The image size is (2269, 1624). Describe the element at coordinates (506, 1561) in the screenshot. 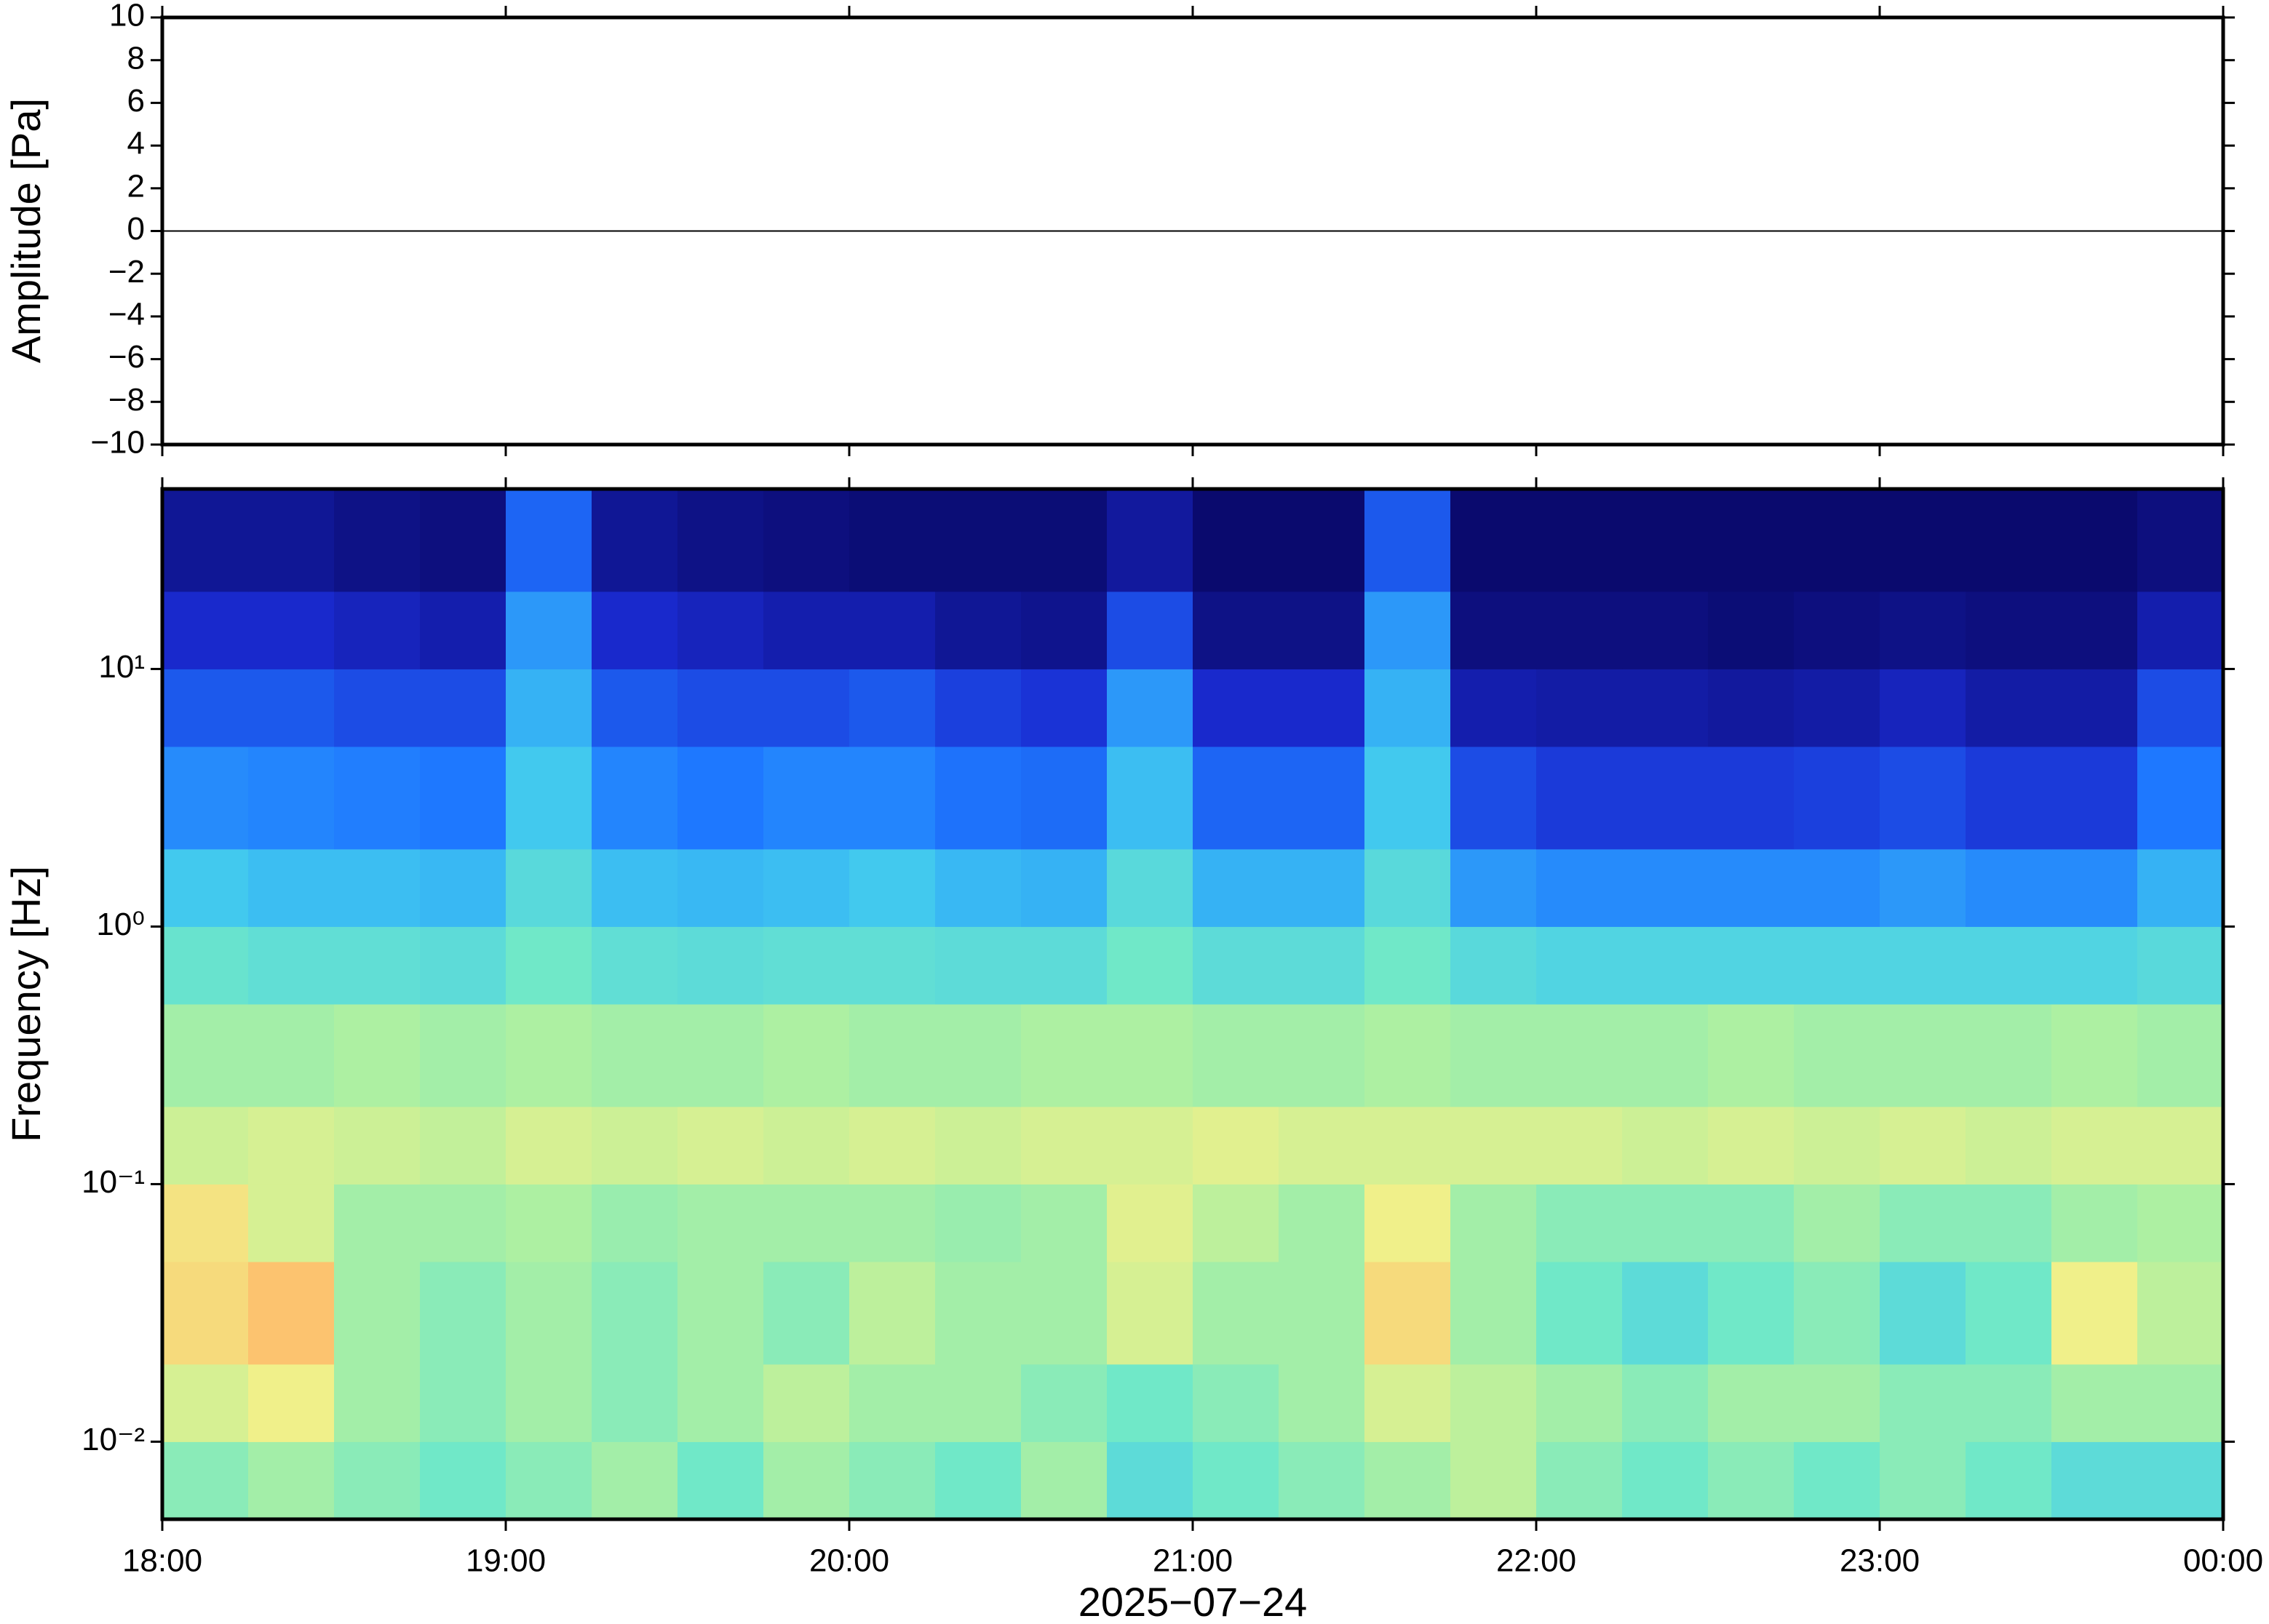

I see `x-tick-label: 19:00` at that location.